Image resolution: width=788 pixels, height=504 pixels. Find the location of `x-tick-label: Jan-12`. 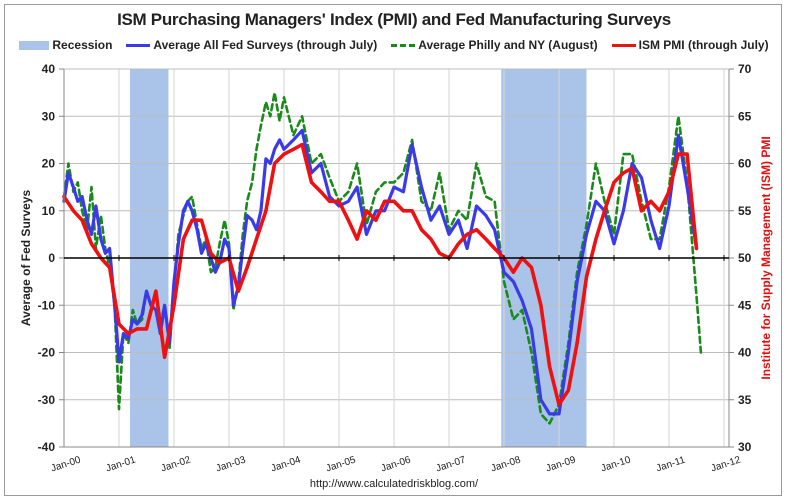

x-tick-label: Jan-12 is located at coordinates (726, 464).